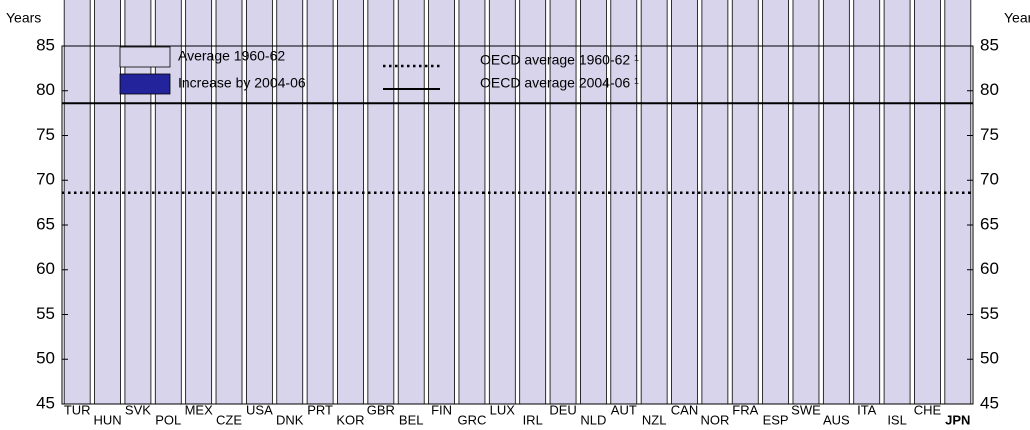  Describe the element at coordinates (562, 409) in the screenshot. I see `x-tick-label: DEU` at that location.